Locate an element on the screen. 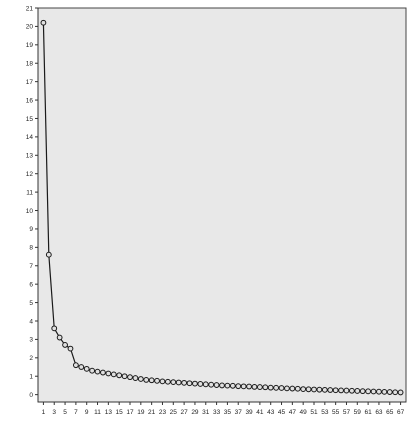 Image resolution: width=414 pixels, height=432 pixels. y-tick-label: 12 is located at coordinates (30, 174).